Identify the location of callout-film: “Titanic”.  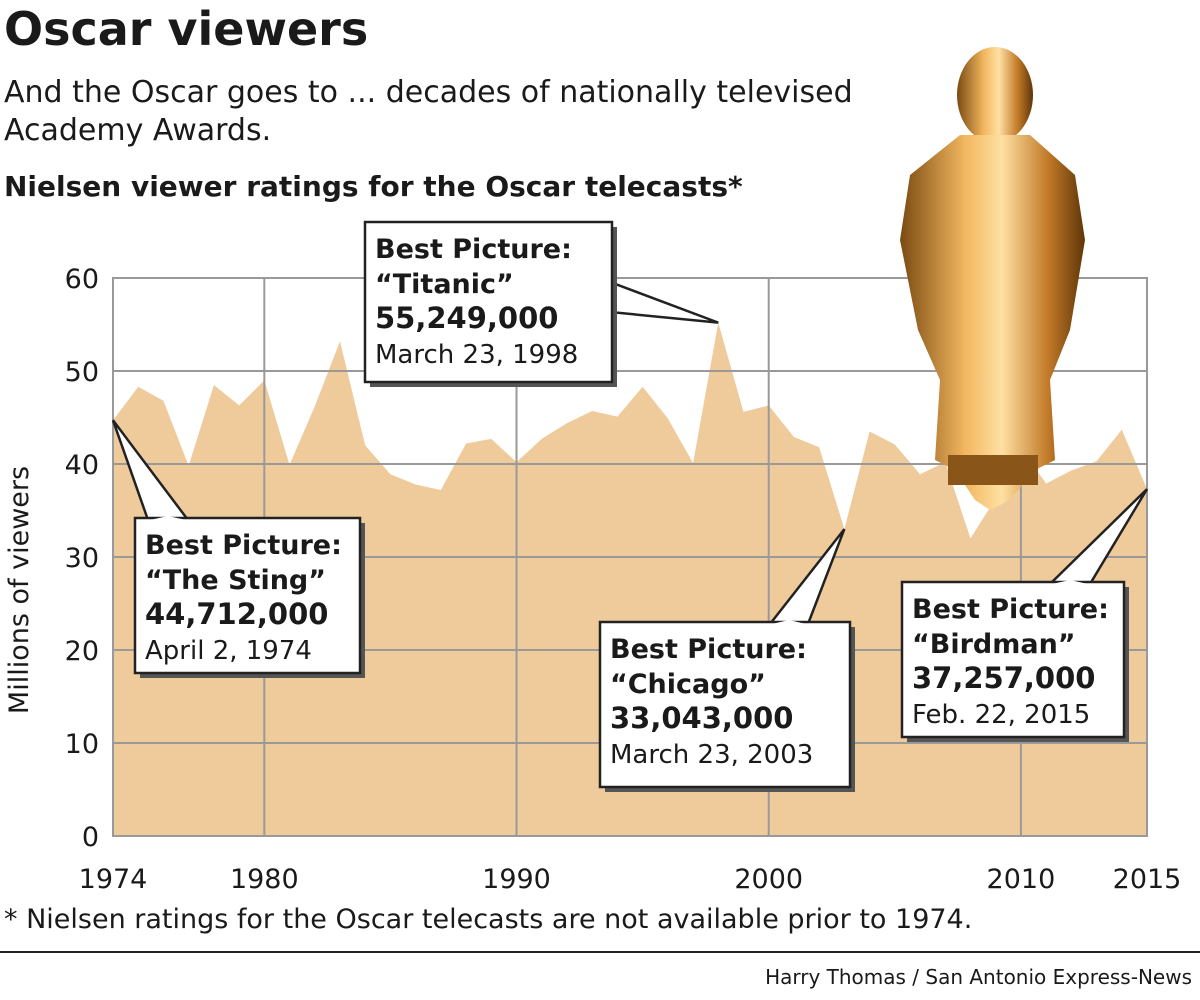
(444, 284).